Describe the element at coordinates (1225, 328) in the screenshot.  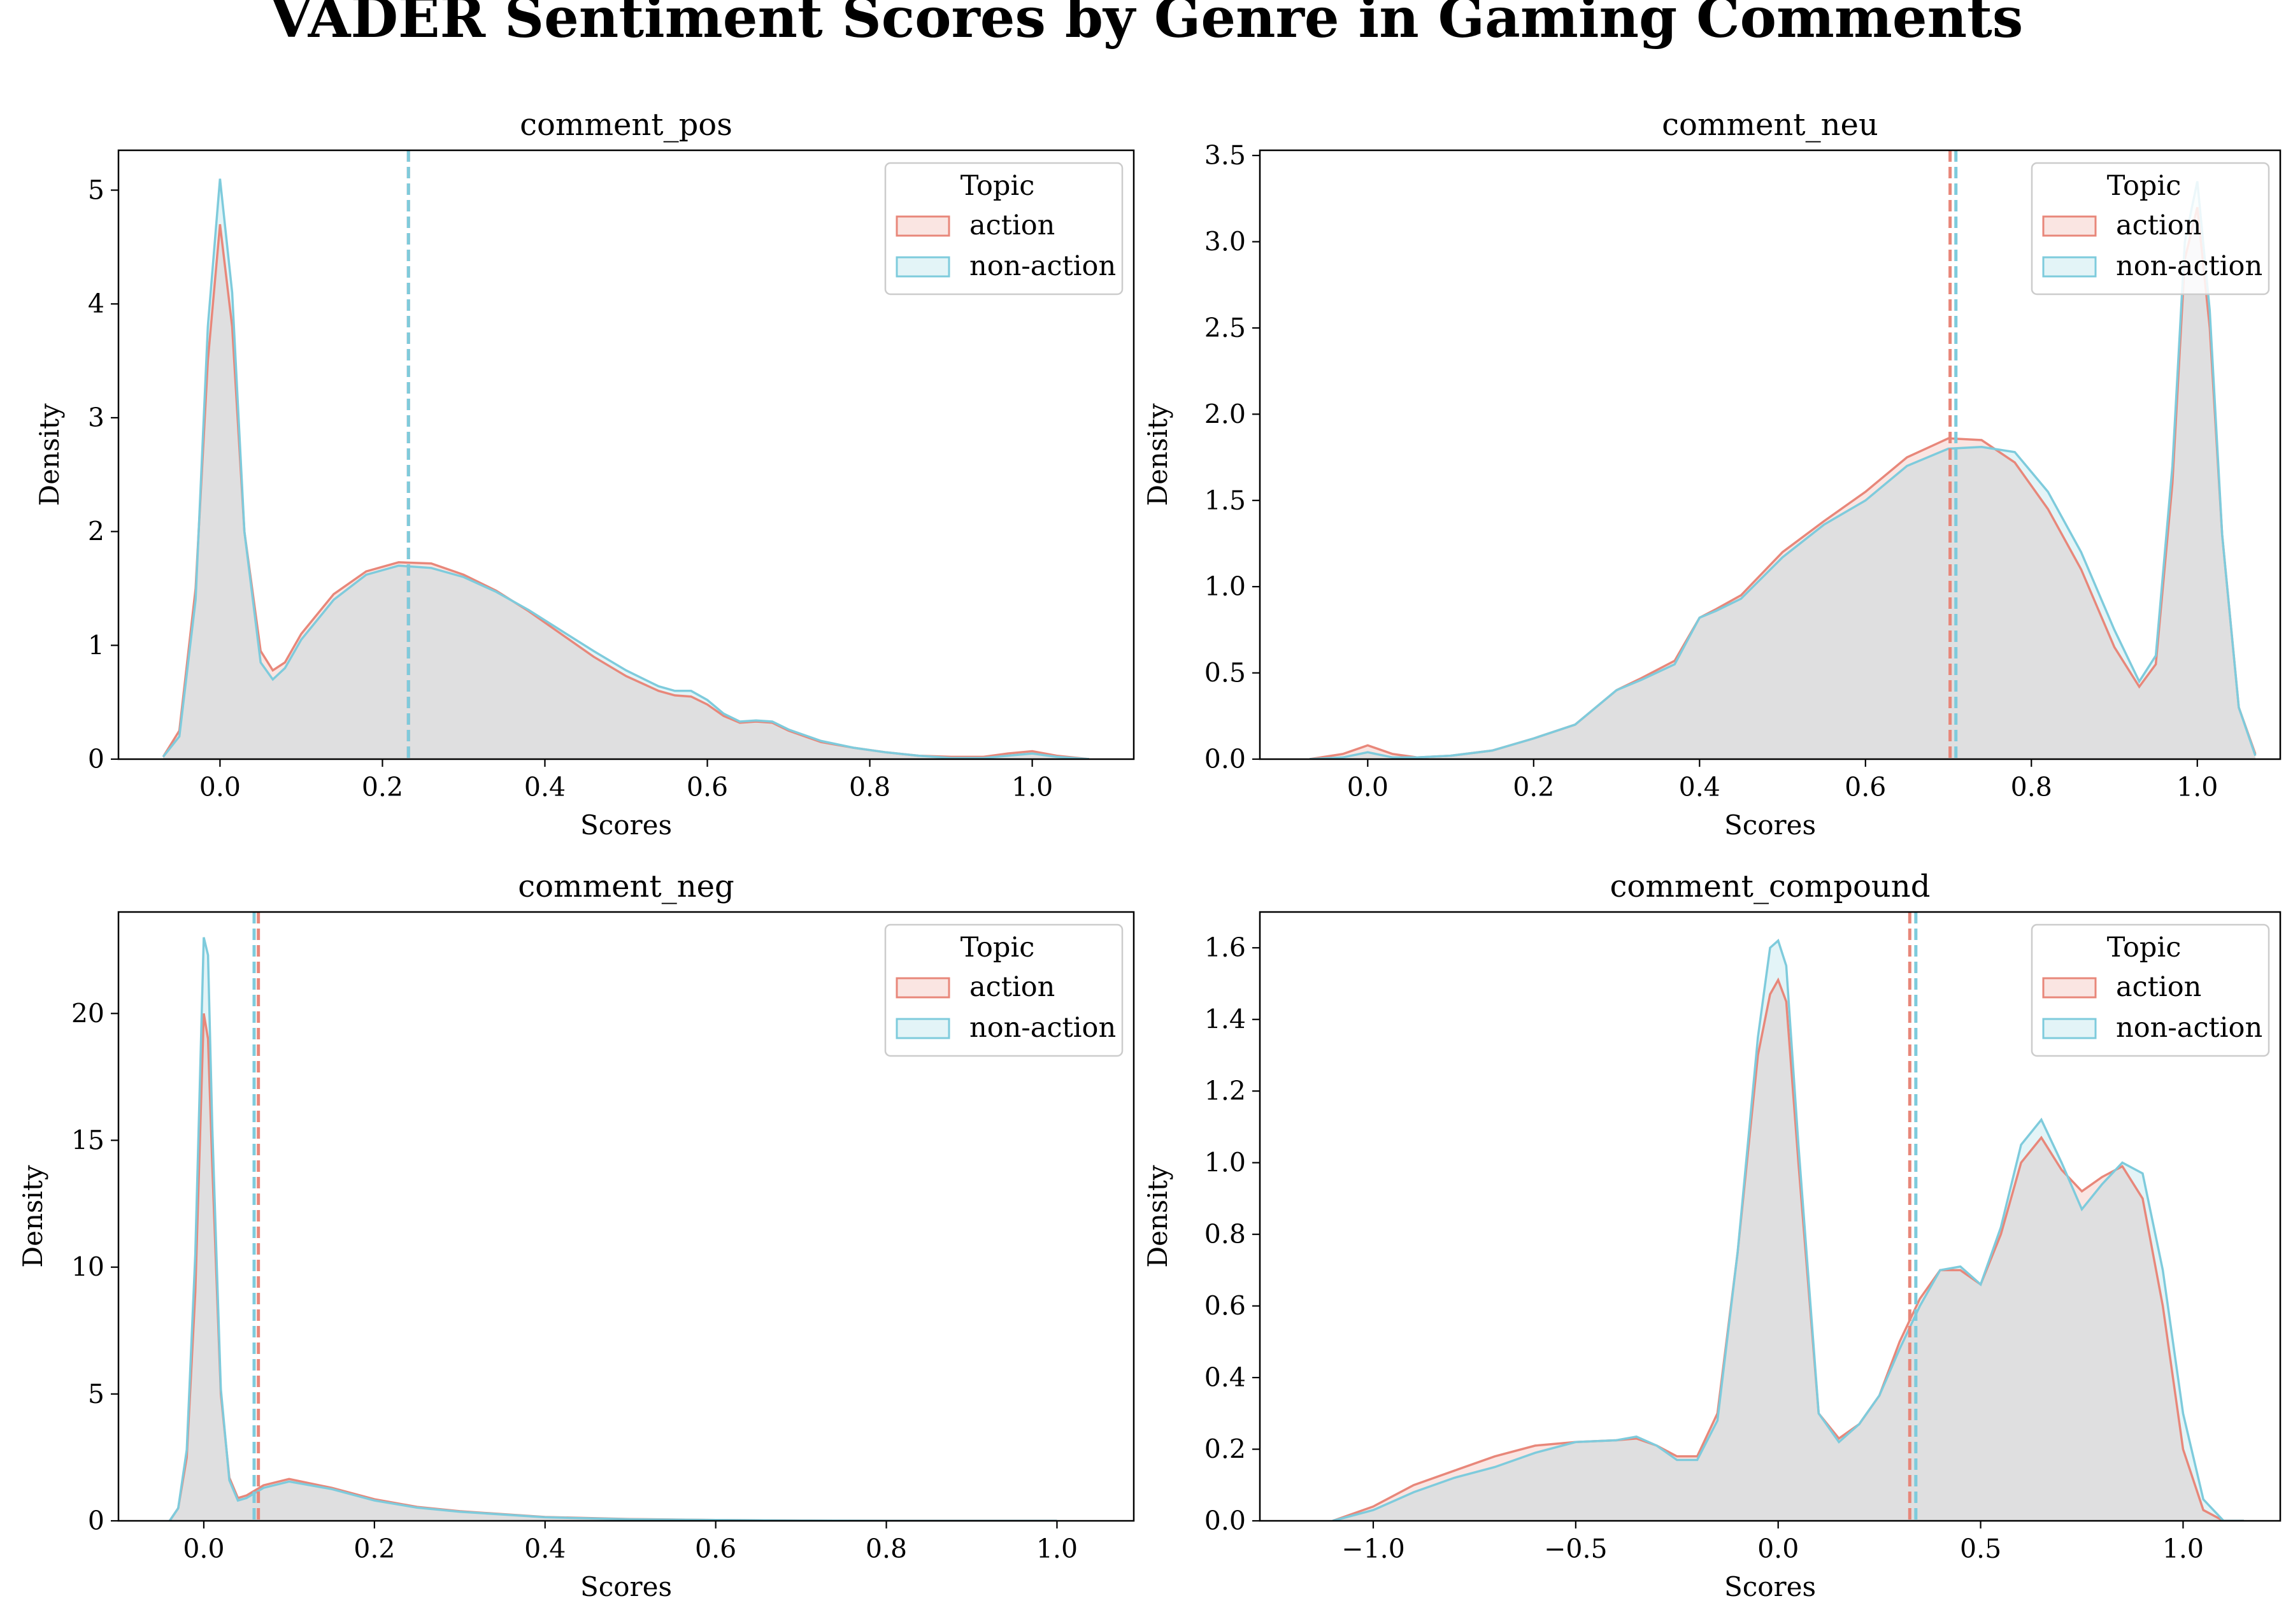
I see `y-tick-label: 2.5` at that location.